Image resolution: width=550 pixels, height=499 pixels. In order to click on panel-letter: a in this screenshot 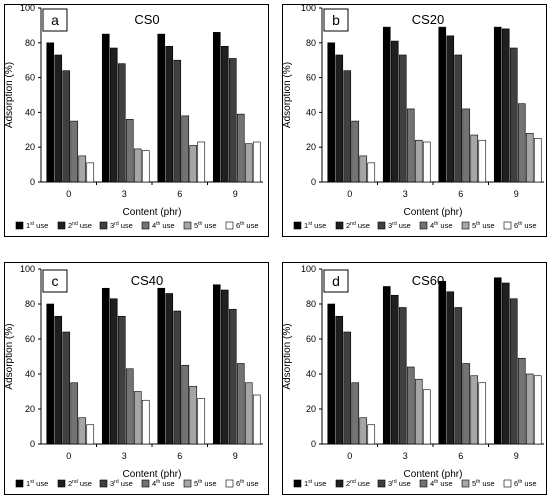, I will do `click(55, 20)`.